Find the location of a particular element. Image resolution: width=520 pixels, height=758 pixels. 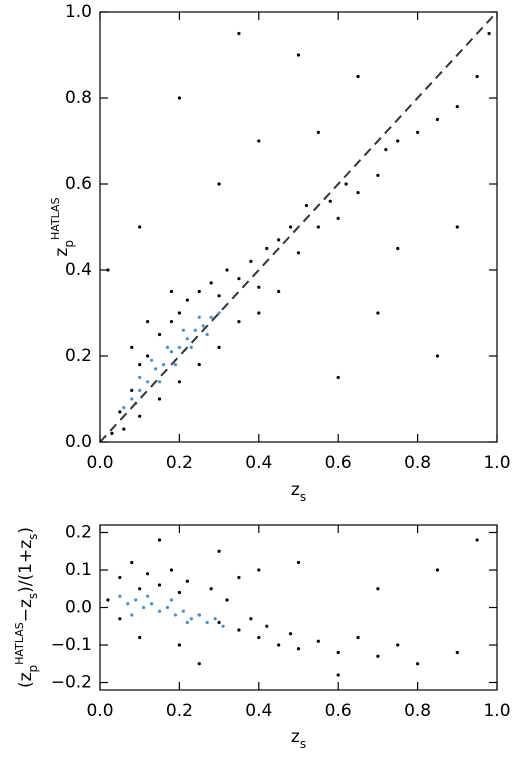

y-axis-label-part: −z is located at coordinates (26, 610).